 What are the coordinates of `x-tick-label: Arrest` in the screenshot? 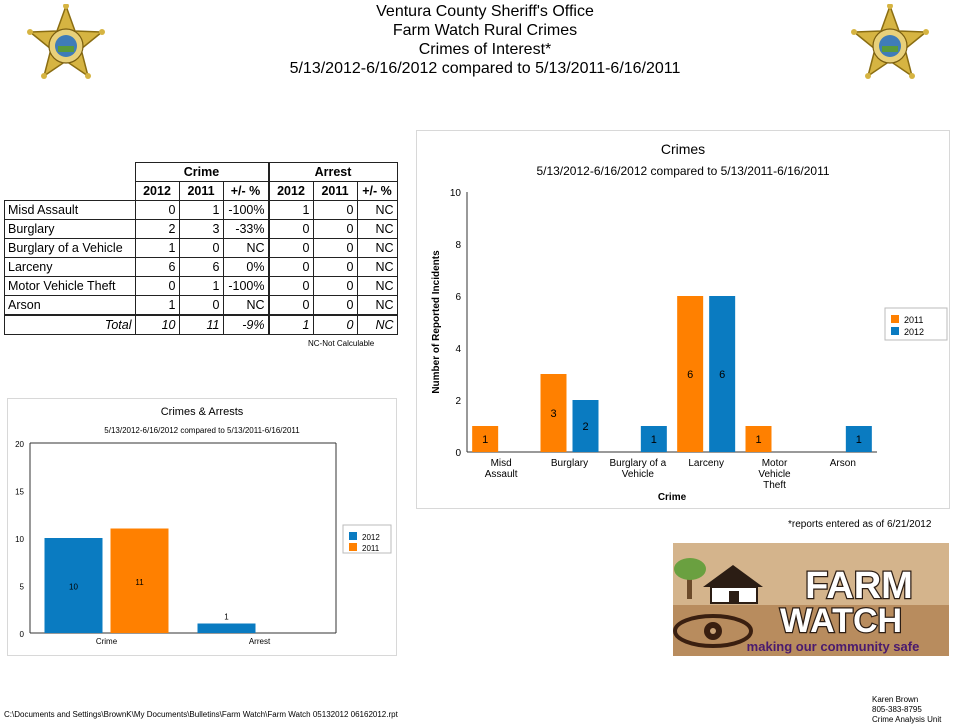 It's located at (260, 641).